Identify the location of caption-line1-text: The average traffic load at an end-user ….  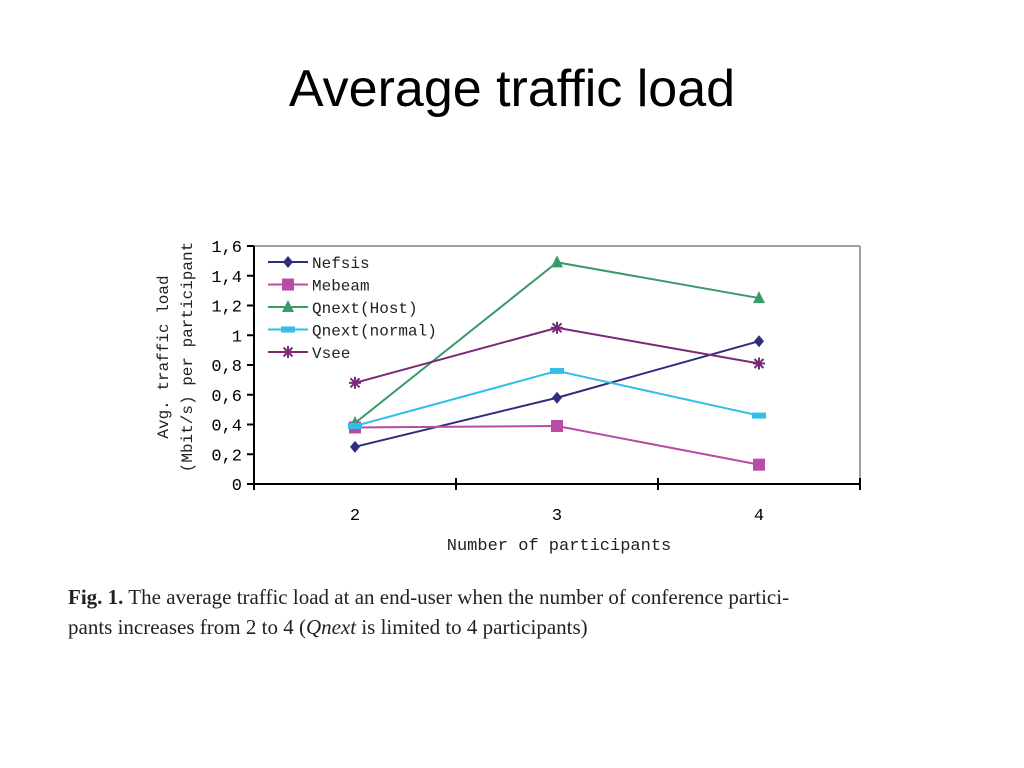
(456, 597).